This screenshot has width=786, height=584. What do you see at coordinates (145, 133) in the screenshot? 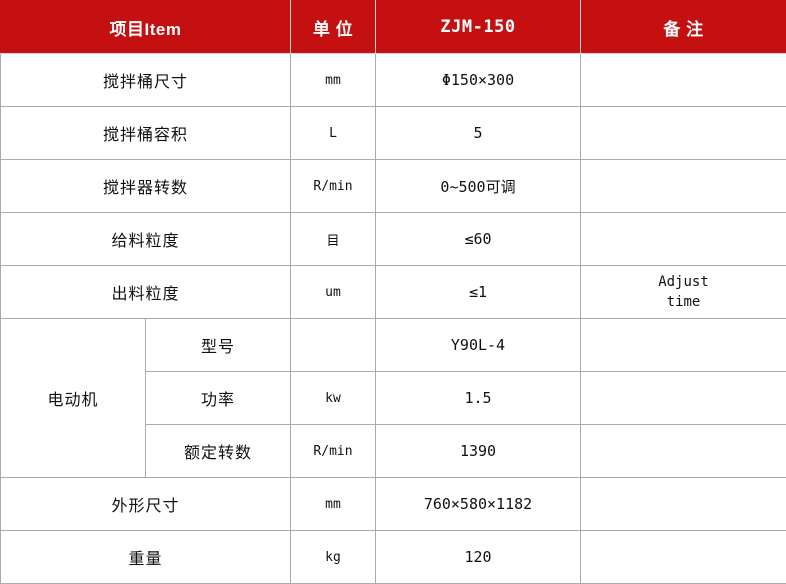
I see `row-label: 搅拌桶容积` at bounding box center [145, 133].